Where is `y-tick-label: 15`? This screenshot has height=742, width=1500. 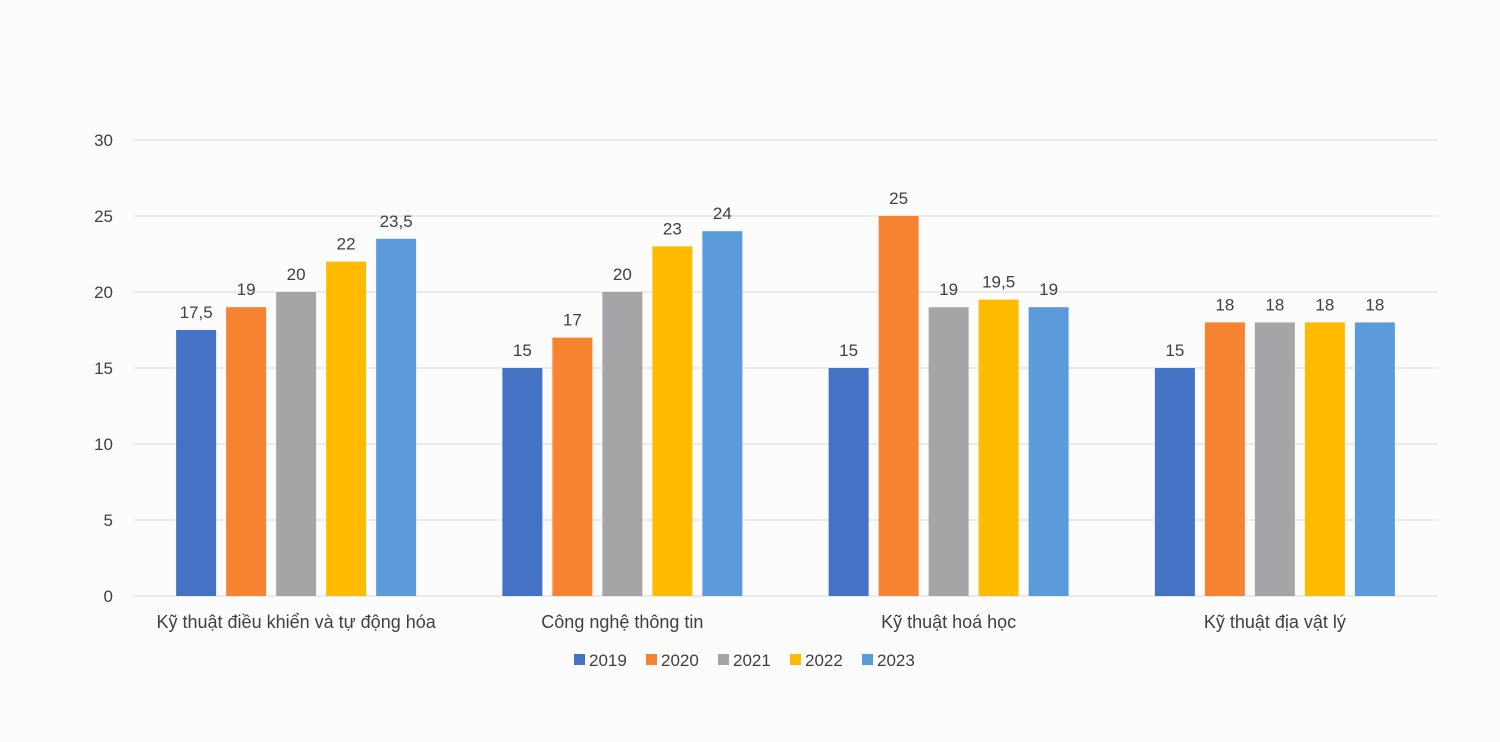 y-tick-label: 15 is located at coordinates (103, 368).